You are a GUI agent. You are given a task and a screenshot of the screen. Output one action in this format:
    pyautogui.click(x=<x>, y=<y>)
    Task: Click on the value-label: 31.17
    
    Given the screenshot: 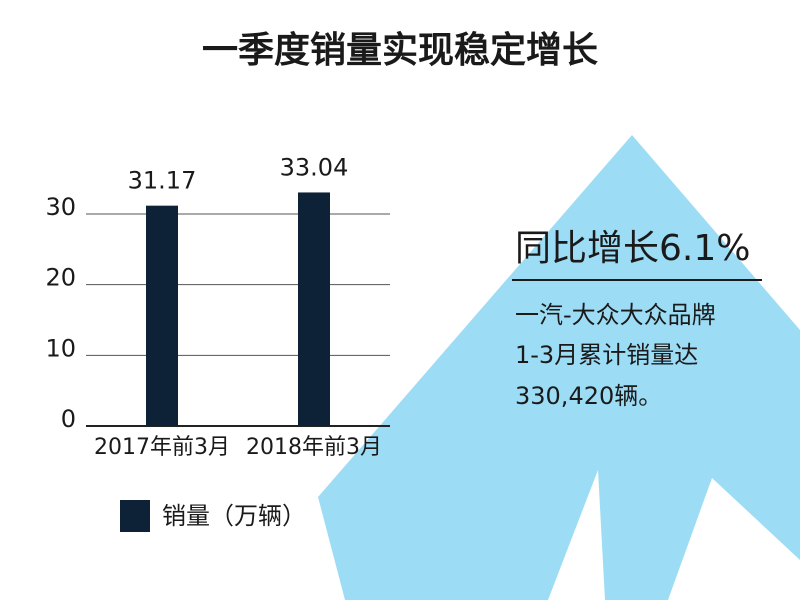 What is the action you would take?
    pyautogui.click(x=162, y=181)
    